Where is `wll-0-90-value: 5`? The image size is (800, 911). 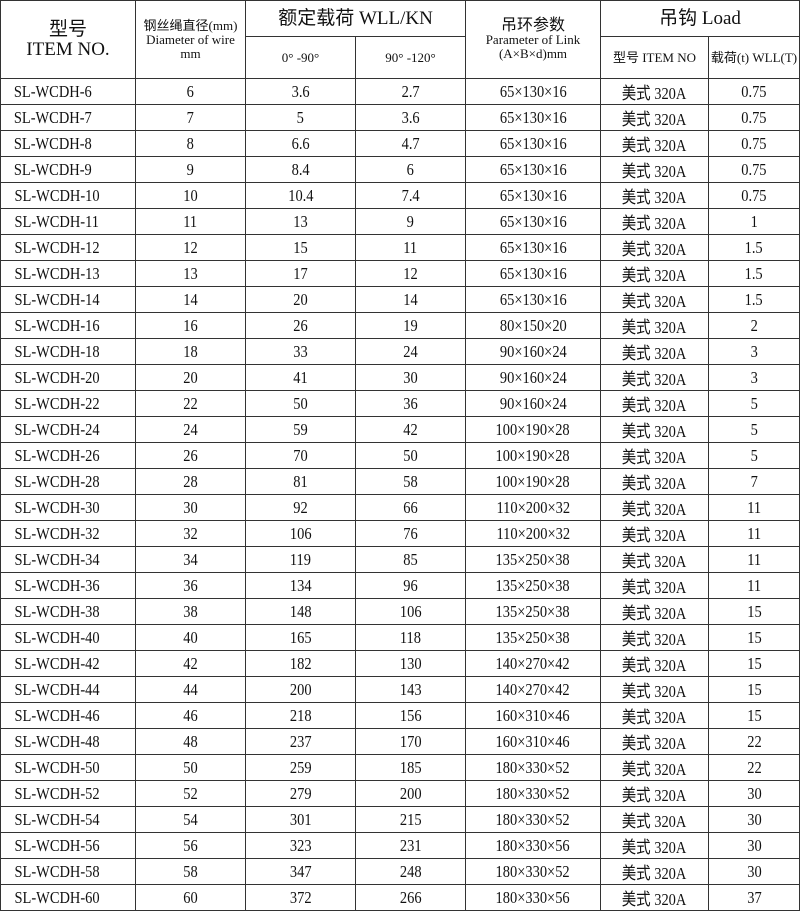
wll-0-90-value: 5 is located at coordinates (300, 117).